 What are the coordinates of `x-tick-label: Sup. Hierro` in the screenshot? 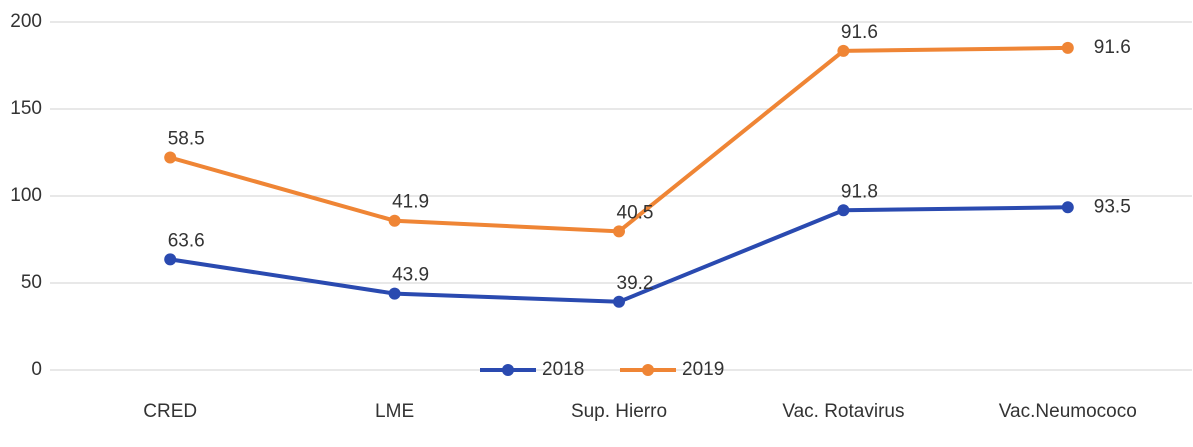 It's located at (619, 411).